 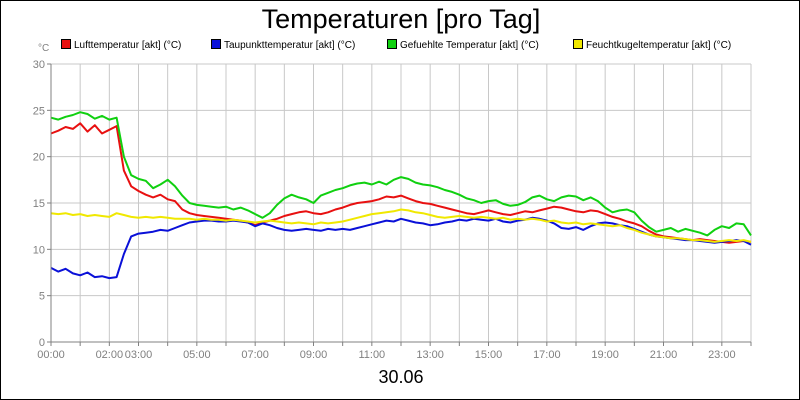 What do you see at coordinates (44, 48) in the screenshot?
I see `y-axis-unit: °C` at bounding box center [44, 48].